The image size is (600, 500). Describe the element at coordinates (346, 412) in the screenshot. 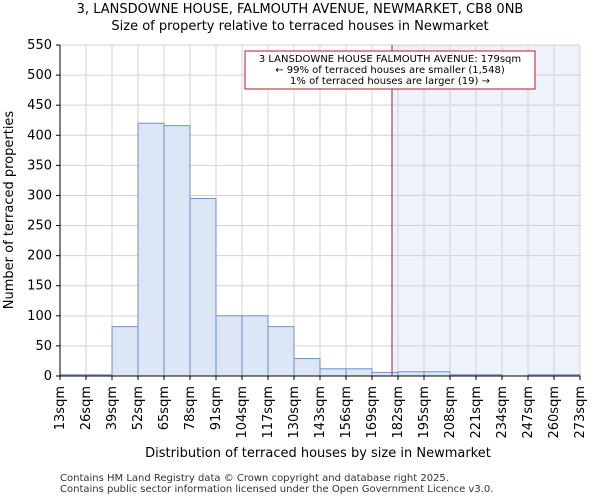

I see `x-tick-label: 156sqm` at that location.